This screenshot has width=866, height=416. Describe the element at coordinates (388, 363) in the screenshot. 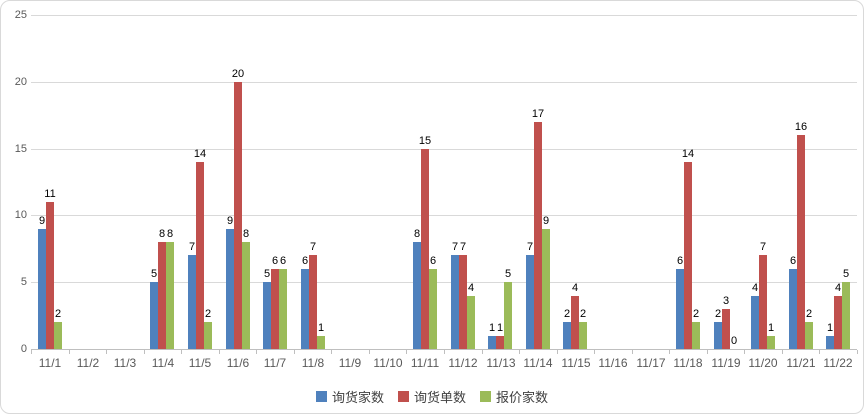

I see `x-axis-label: 11/10` at that location.